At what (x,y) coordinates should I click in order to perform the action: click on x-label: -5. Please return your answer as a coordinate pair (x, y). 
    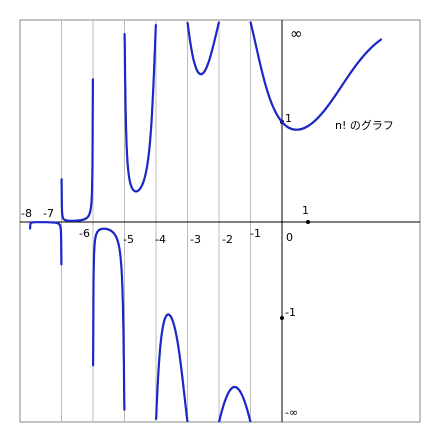
    Looking at the image, I should click on (128, 239).